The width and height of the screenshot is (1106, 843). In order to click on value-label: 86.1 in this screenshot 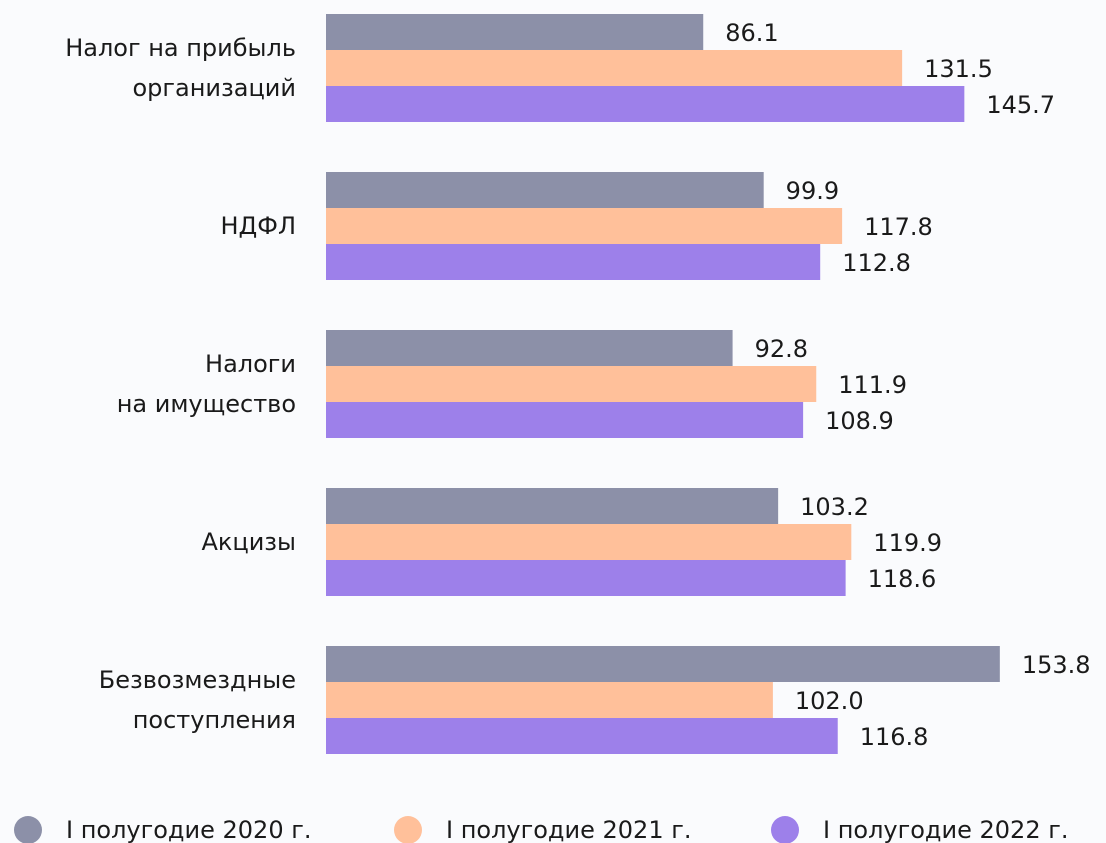, I will do `click(751, 33)`.